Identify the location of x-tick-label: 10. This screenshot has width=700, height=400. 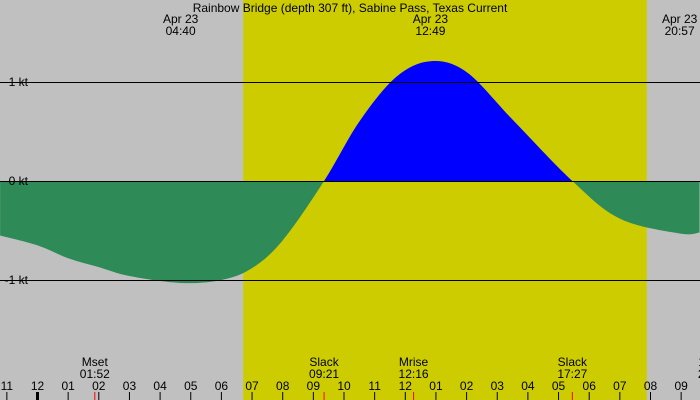
(344, 386).